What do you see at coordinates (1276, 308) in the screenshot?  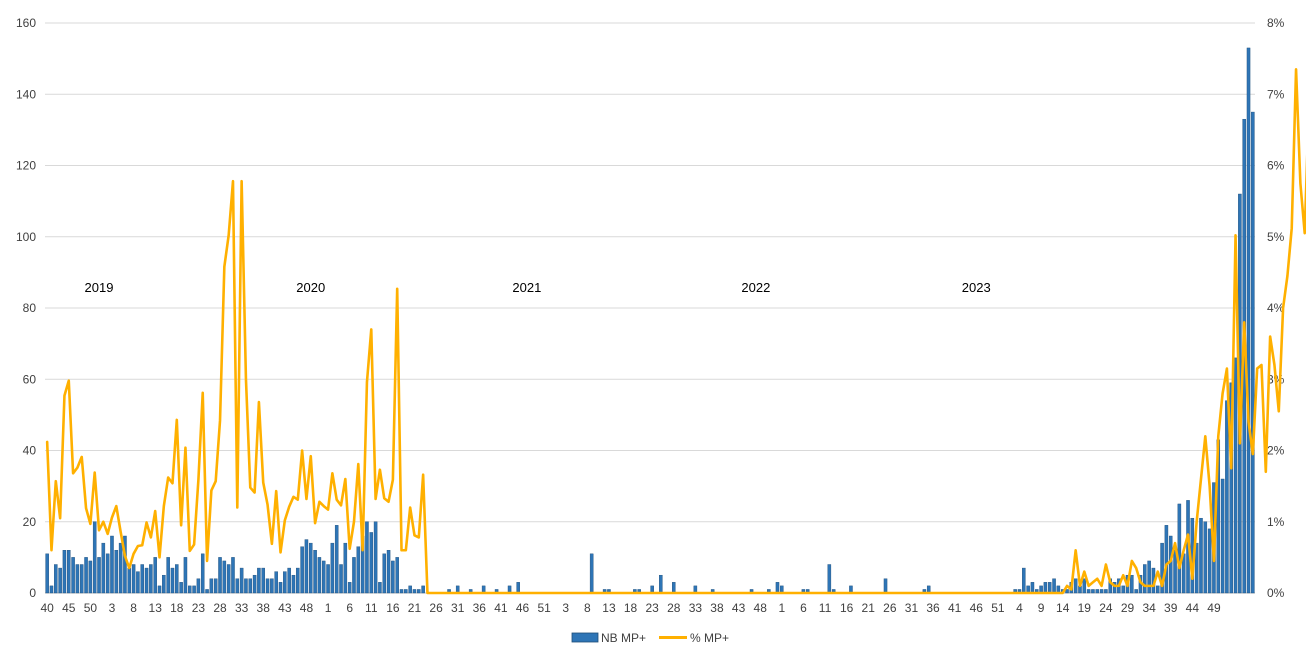 I see `y2-axis-ticks: 0%1%2%3%4%5%6%7%8%` at bounding box center [1276, 308].